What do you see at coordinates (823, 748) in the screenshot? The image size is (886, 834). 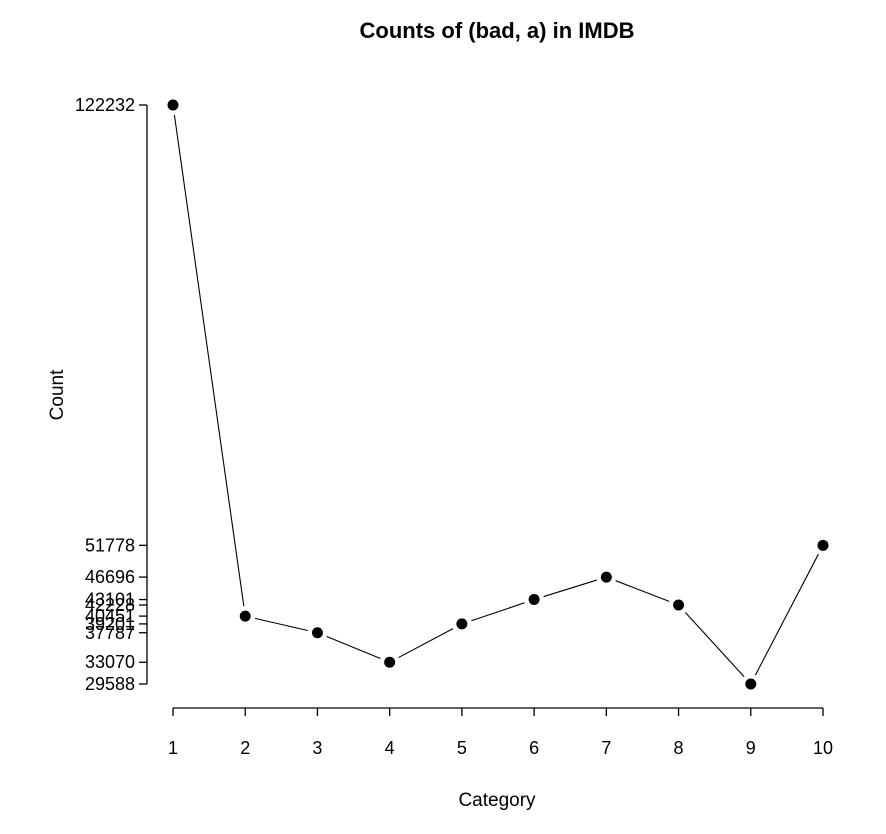 I see `x-tick-label: 10` at bounding box center [823, 748].